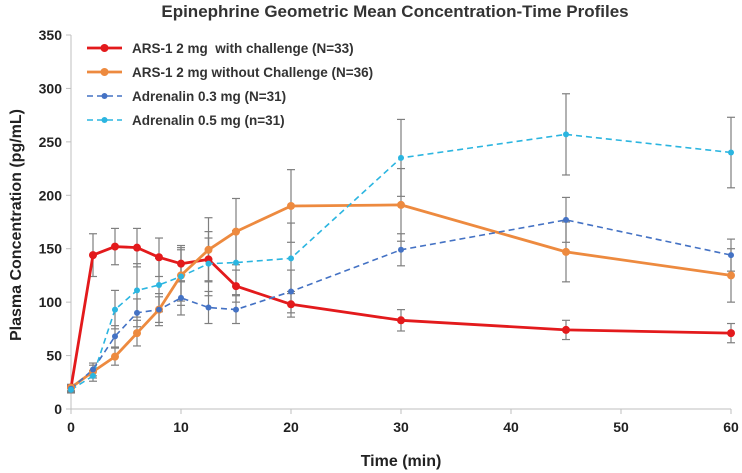  What do you see at coordinates (51, 195) in the screenshot?
I see `y-tick-label: 200` at bounding box center [51, 195].